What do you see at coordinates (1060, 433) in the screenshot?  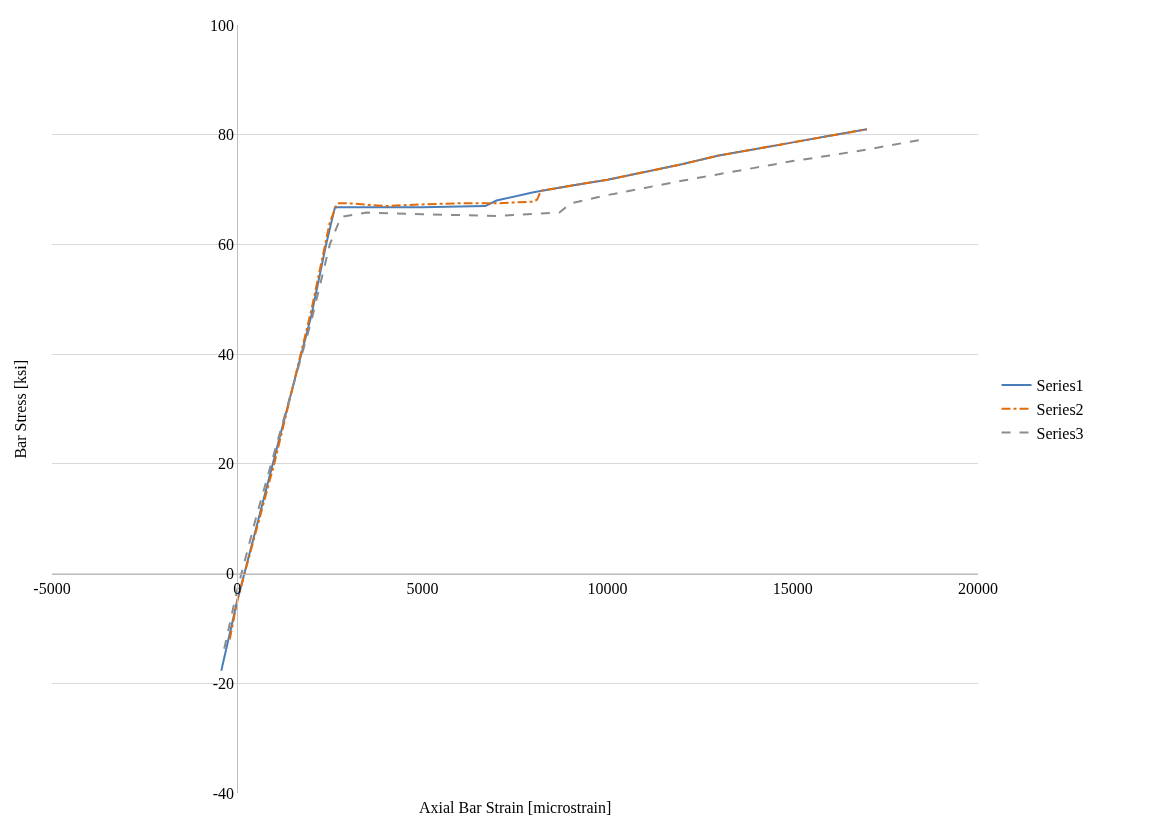 I see `legend-label: Series3` at bounding box center [1060, 433].